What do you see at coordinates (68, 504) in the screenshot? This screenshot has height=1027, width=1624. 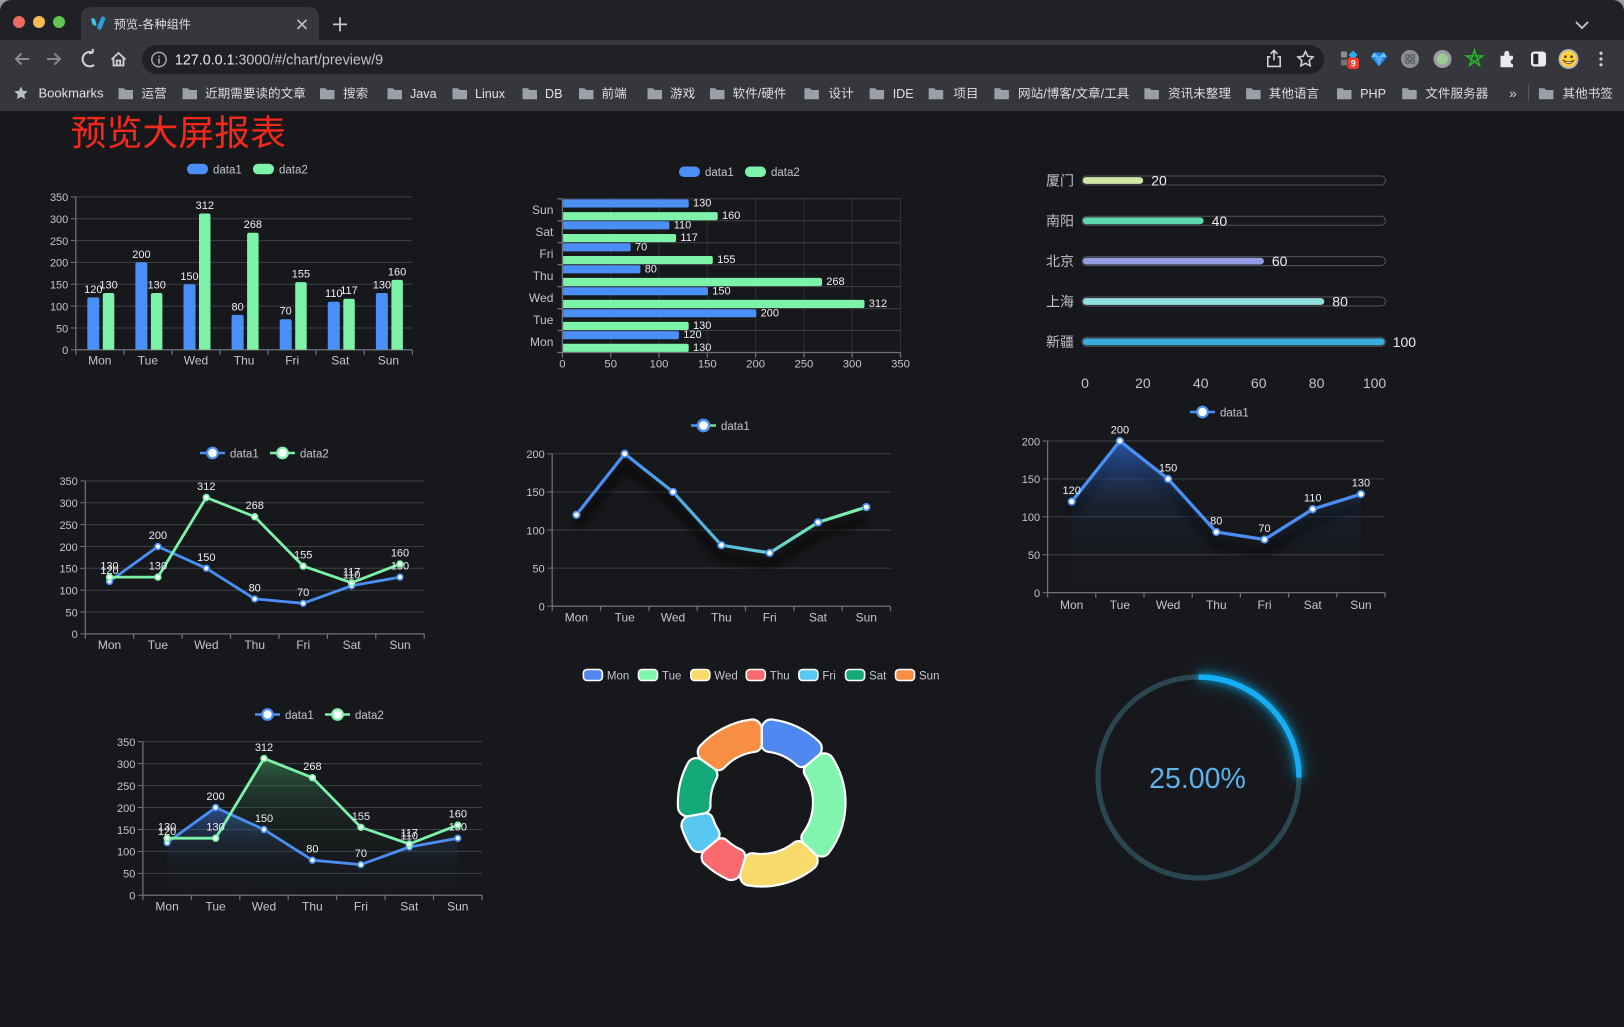 I see `svg-text: 300` at bounding box center [68, 504].